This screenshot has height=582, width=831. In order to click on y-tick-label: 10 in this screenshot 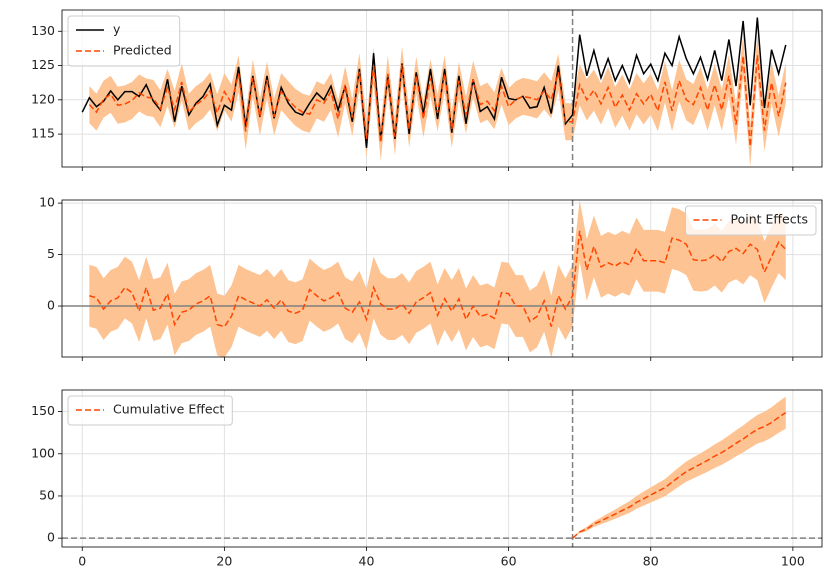, I will do `click(47, 202)`.